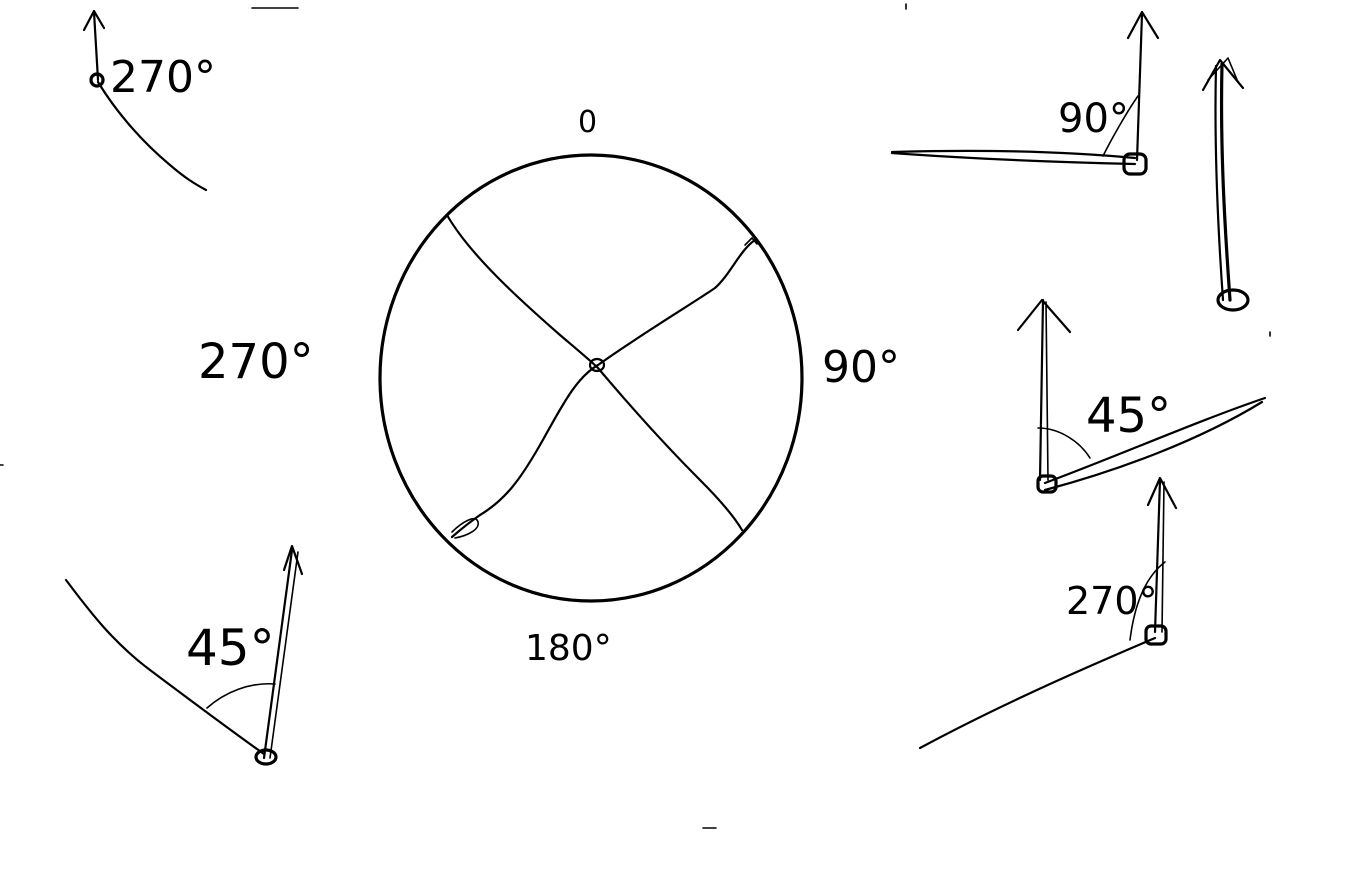 The image size is (1368, 878). I want to click on compass-label-west: 270°, so click(256, 362).